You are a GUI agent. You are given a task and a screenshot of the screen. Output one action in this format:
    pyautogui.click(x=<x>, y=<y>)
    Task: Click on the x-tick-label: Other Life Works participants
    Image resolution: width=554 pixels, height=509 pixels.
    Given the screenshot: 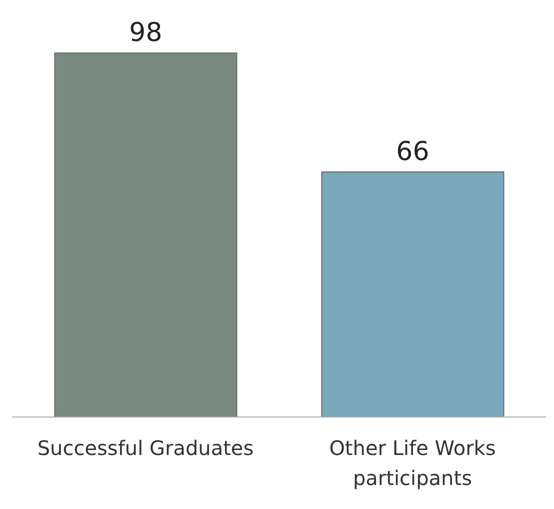 What is the action you would take?
    pyautogui.click(x=412, y=463)
    